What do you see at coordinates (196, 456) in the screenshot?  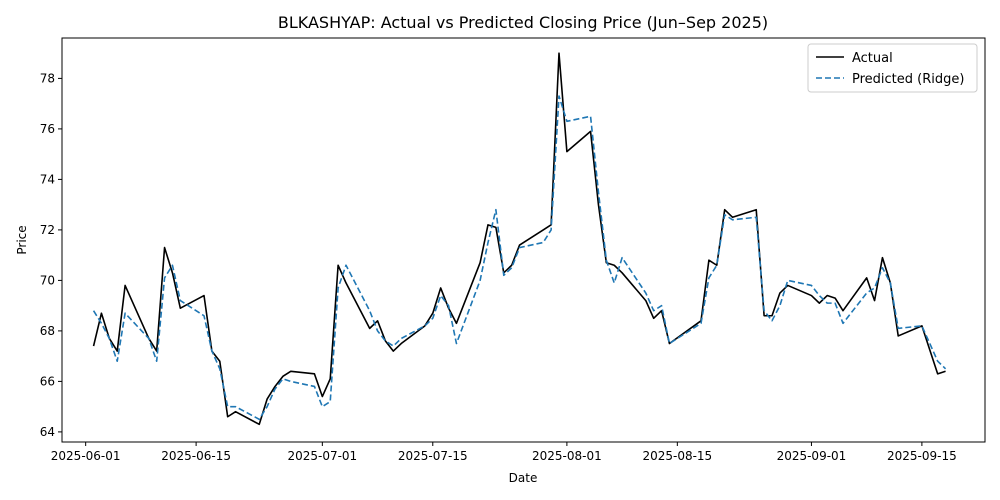 I see `x-tick-label: 2025-06-15` at bounding box center [196, 456].